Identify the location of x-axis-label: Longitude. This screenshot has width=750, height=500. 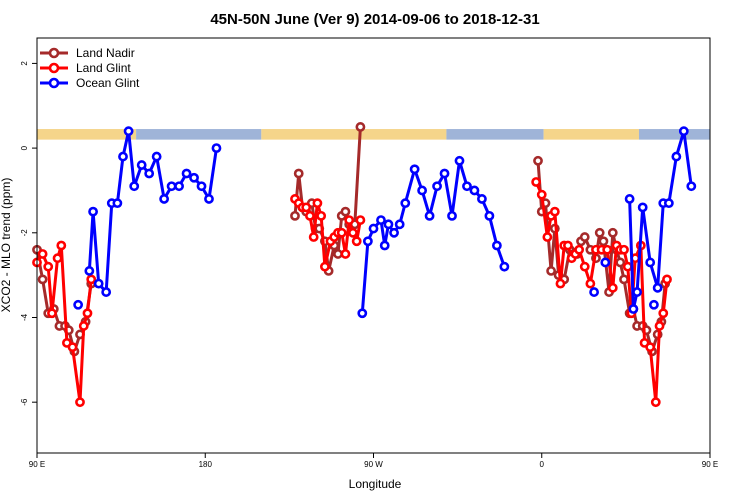
(375, 484).